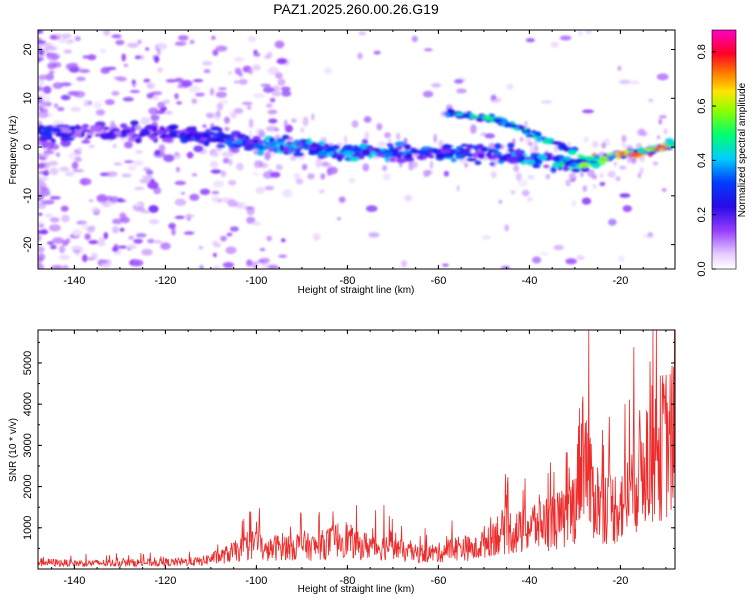 The image size is (750, 600). What do you see at coordinates (702, 214) in the screenshot?
I see `colorbar-tick-label: 0.2` at bounding box center [702, 214].